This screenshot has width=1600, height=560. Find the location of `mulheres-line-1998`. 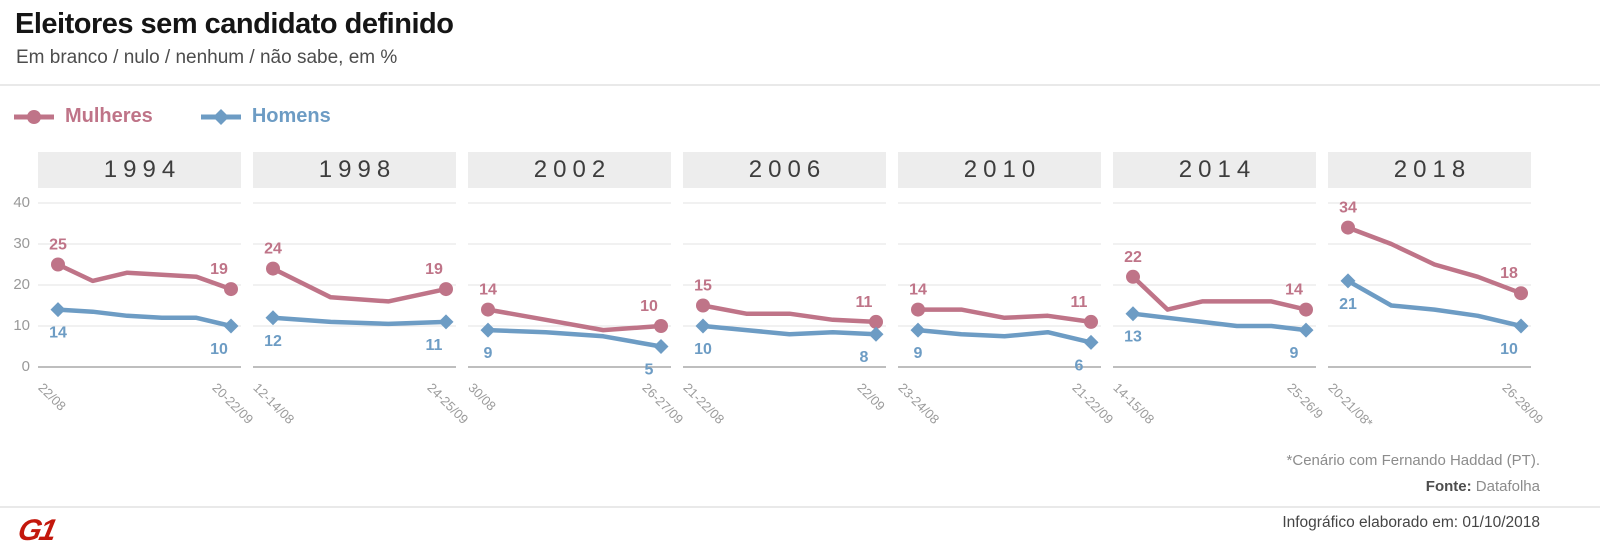

mulheres-line-1998 is located at coordinates (359, 285).